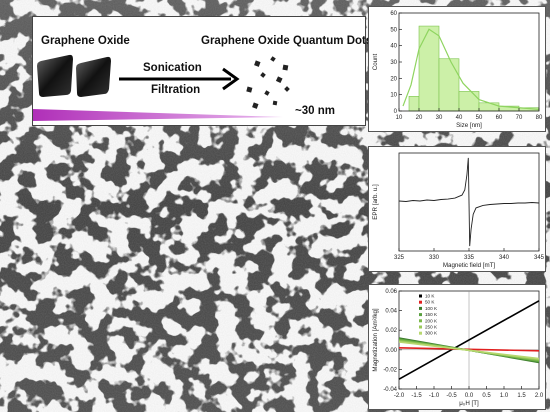 Image resolution: width=550 pixels, height=412 pixels. What do you see at coordinates (396, 112) in the screenshot?
I see `y-tick-label: 0` at bounding box center [396, 112].